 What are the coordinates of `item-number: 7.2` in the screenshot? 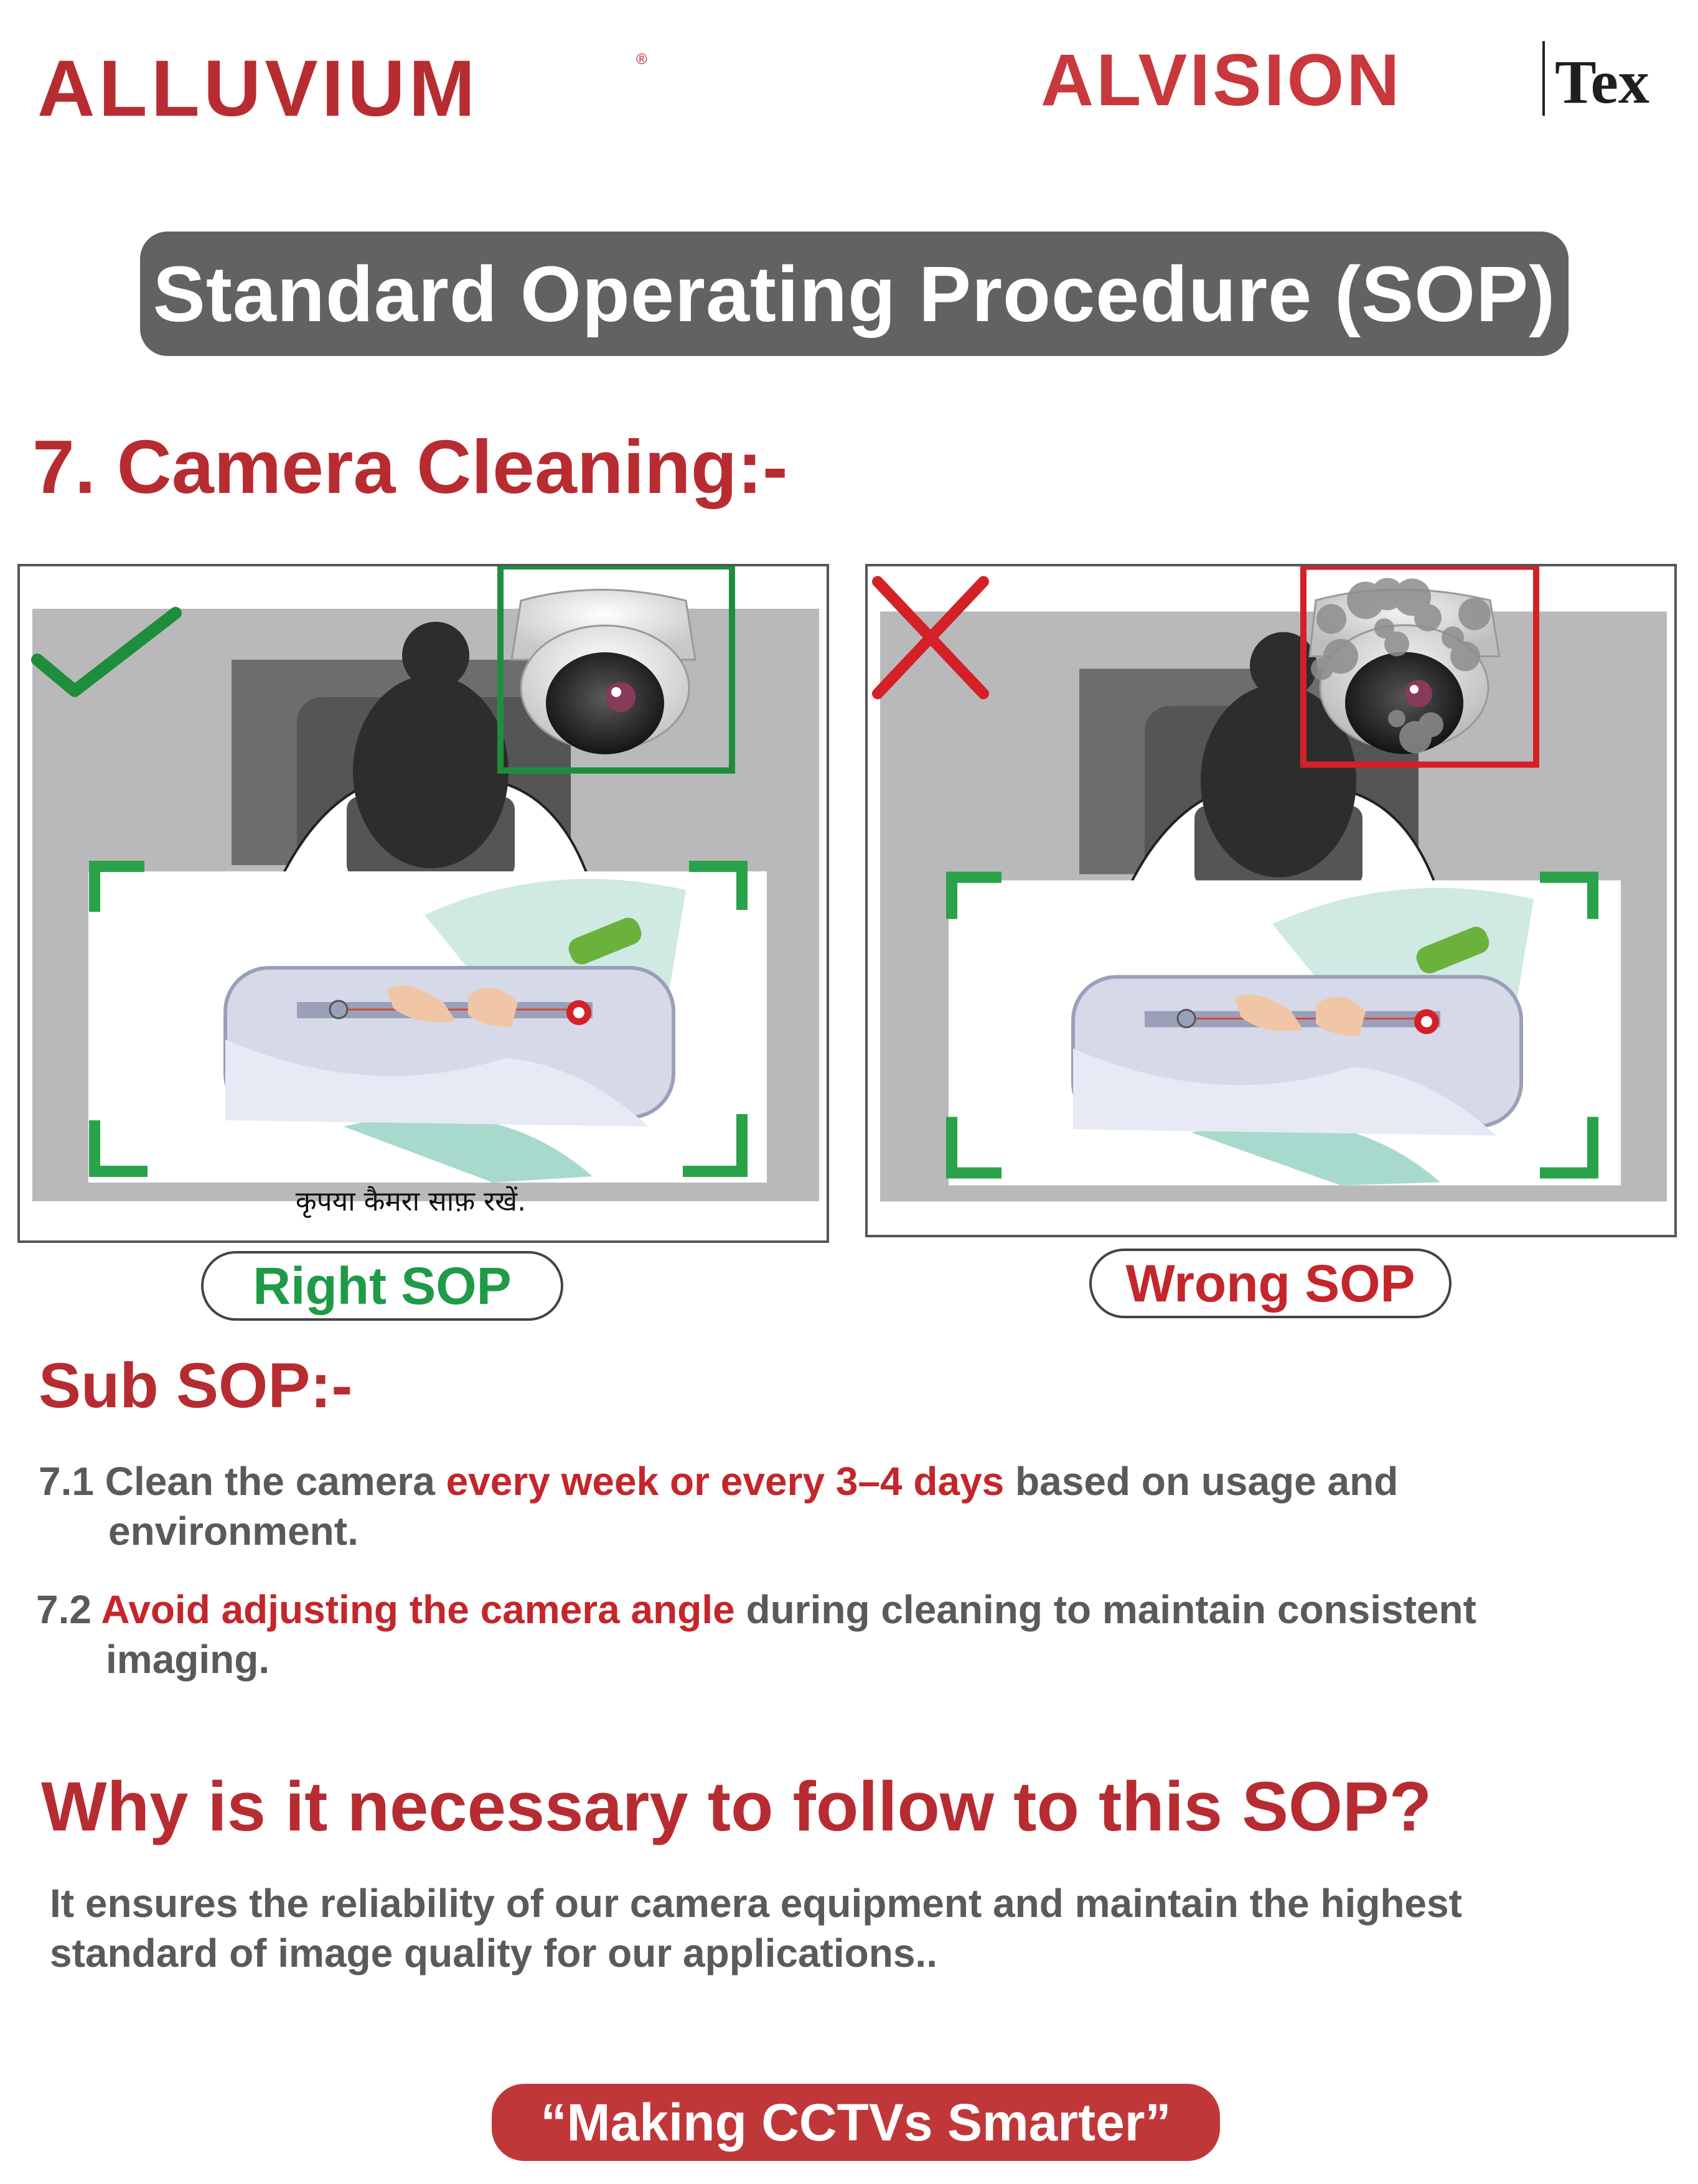 It's located at (63, 1609).